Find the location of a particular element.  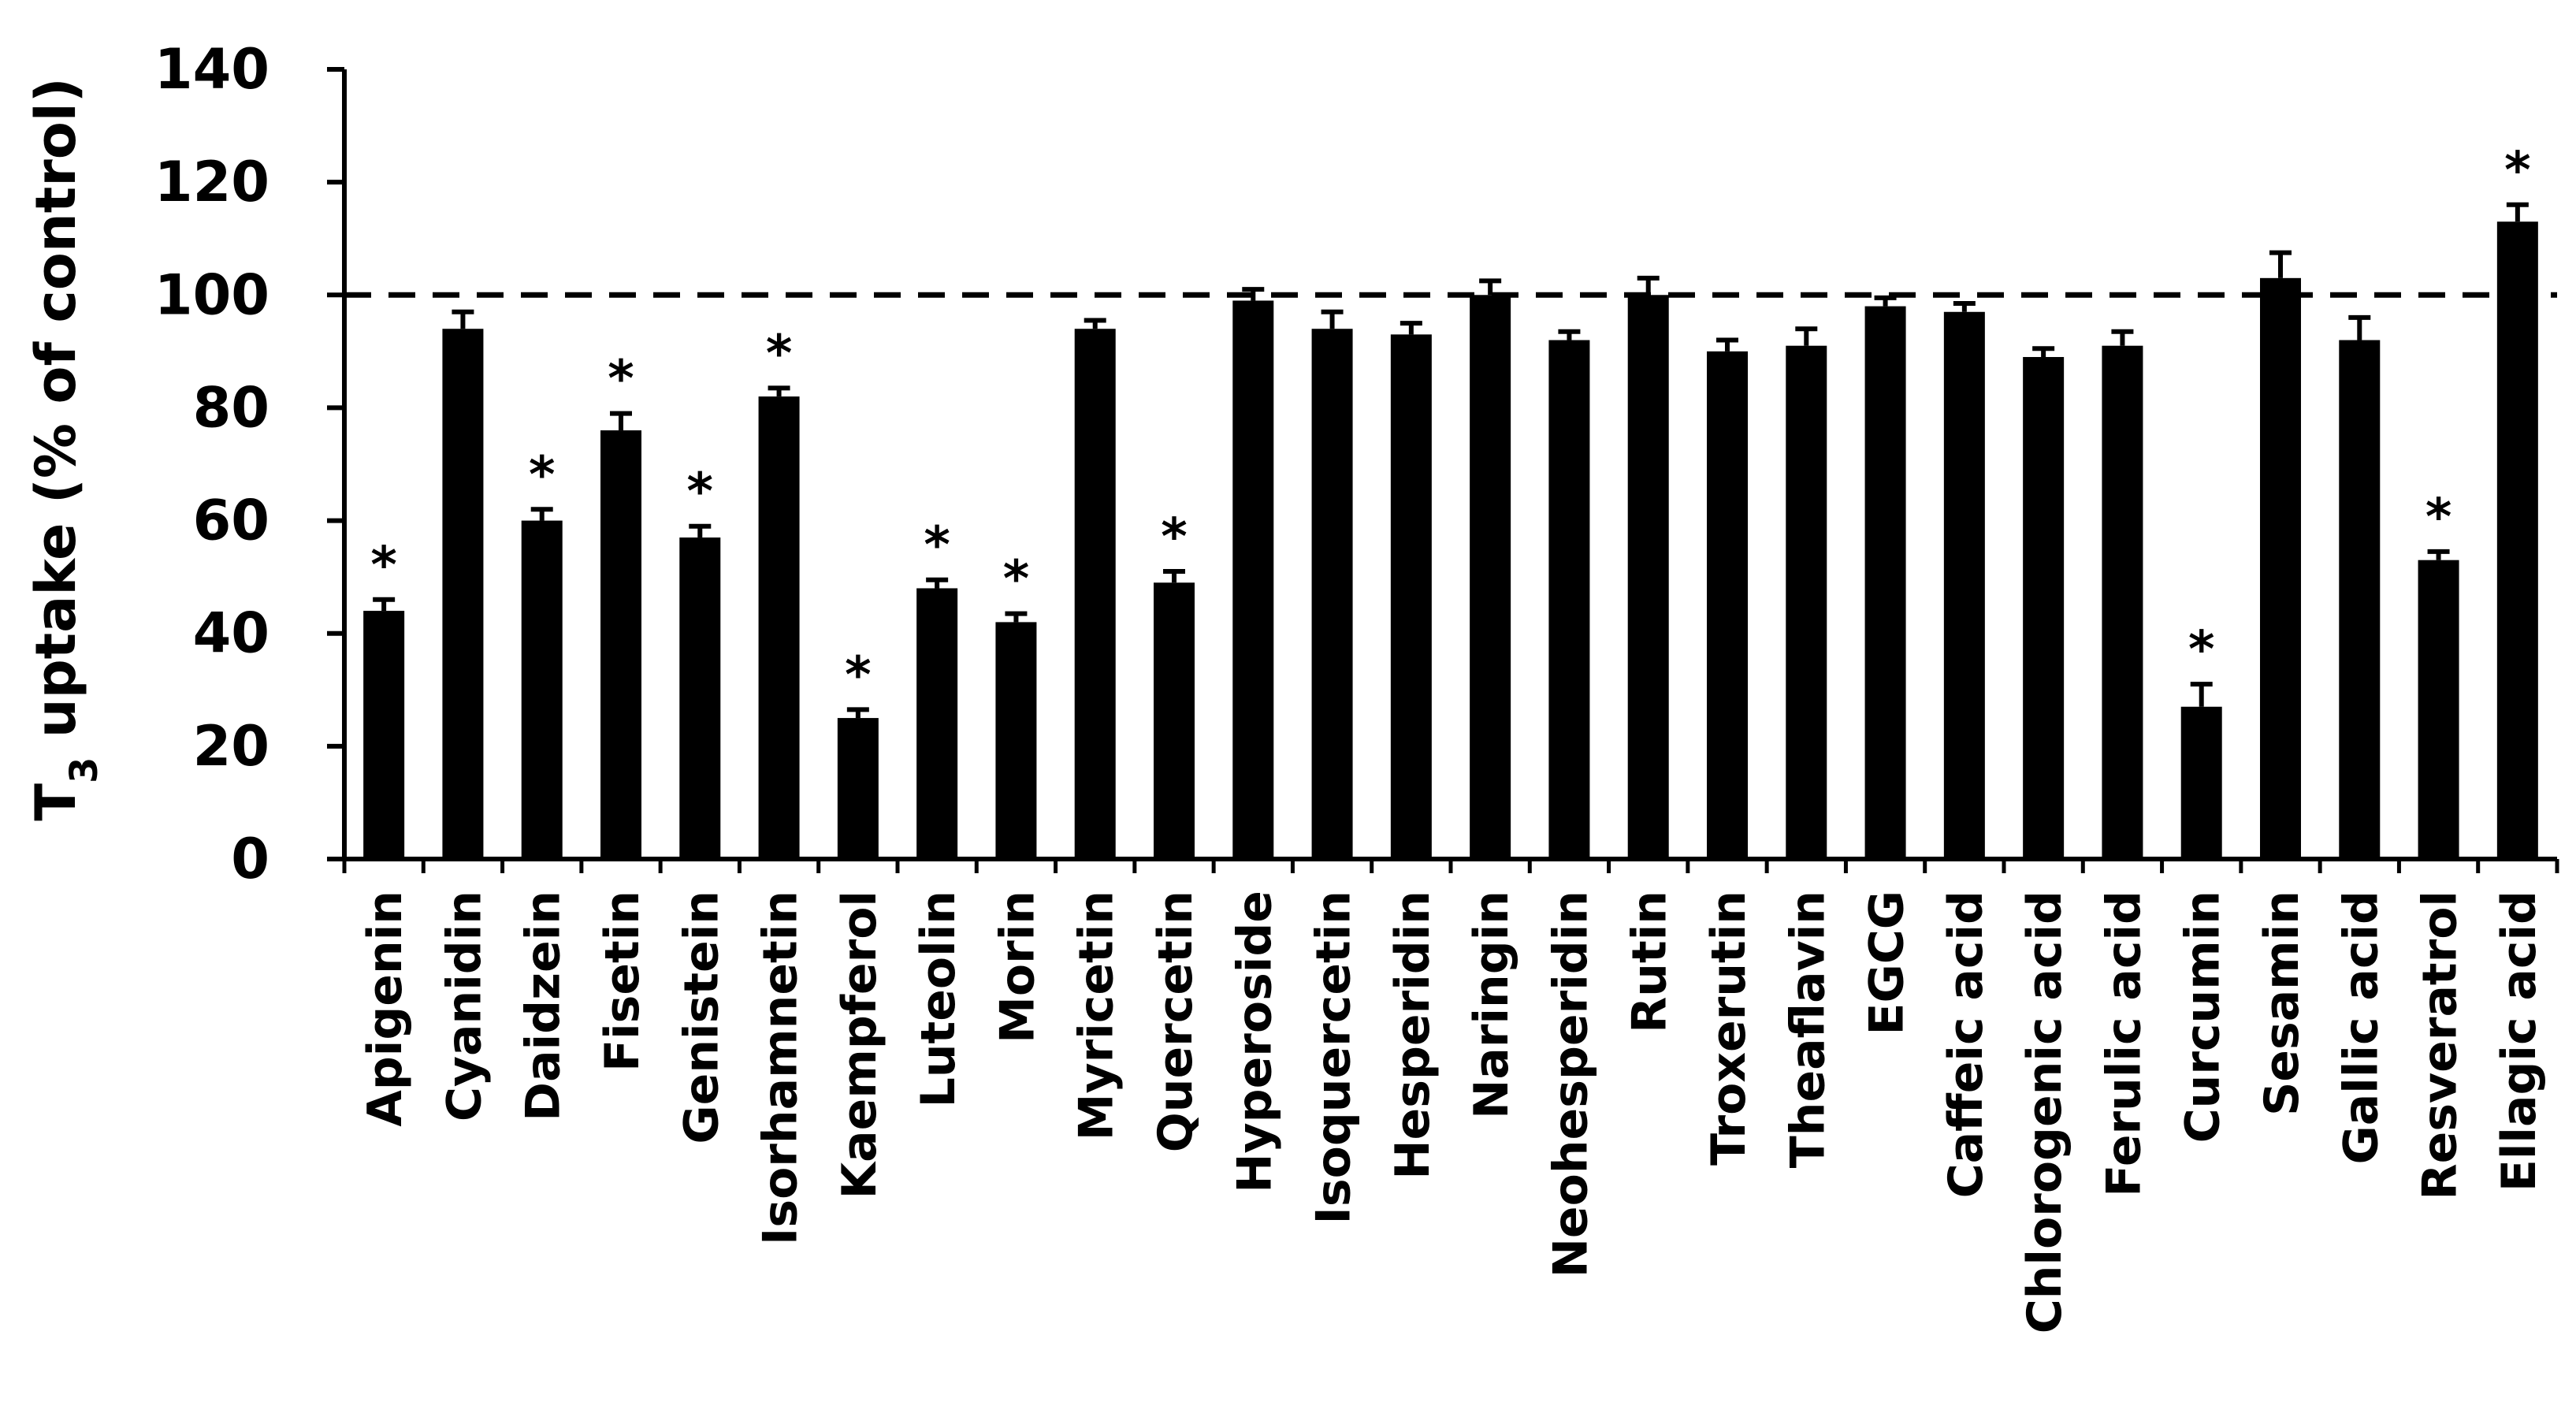

category-label: Daidzein is located at coordinates (543, 1006).